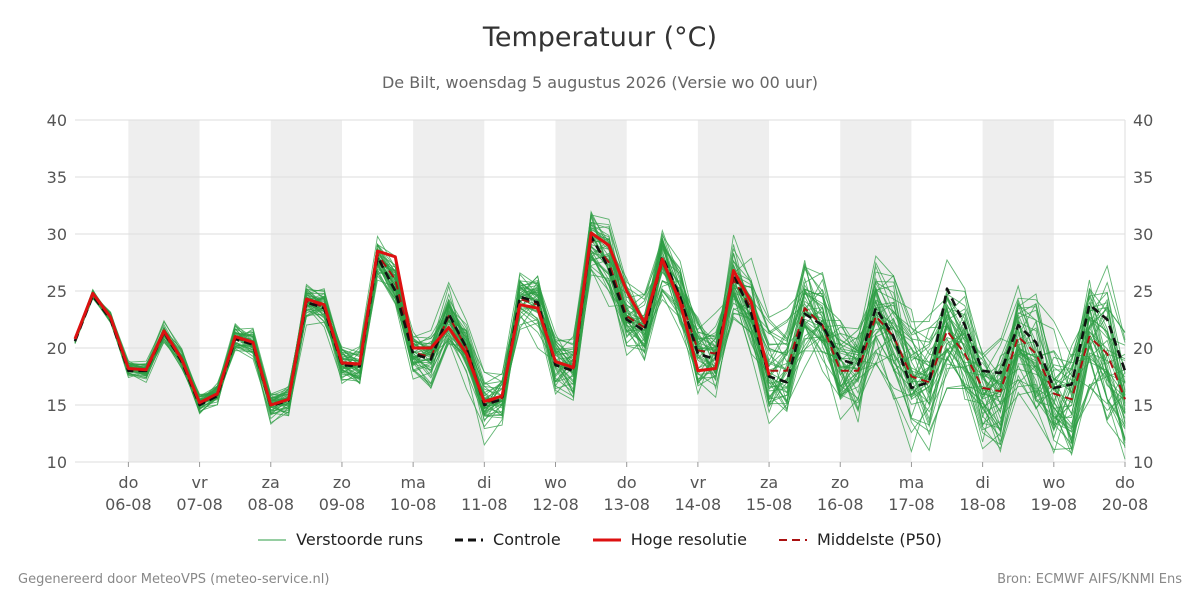 This screenshot has width=1200, height=600. Describe the element at coordinates (879, 539) in the screenshot. I see `legend-label-median: Middelste (P50)` at that location.